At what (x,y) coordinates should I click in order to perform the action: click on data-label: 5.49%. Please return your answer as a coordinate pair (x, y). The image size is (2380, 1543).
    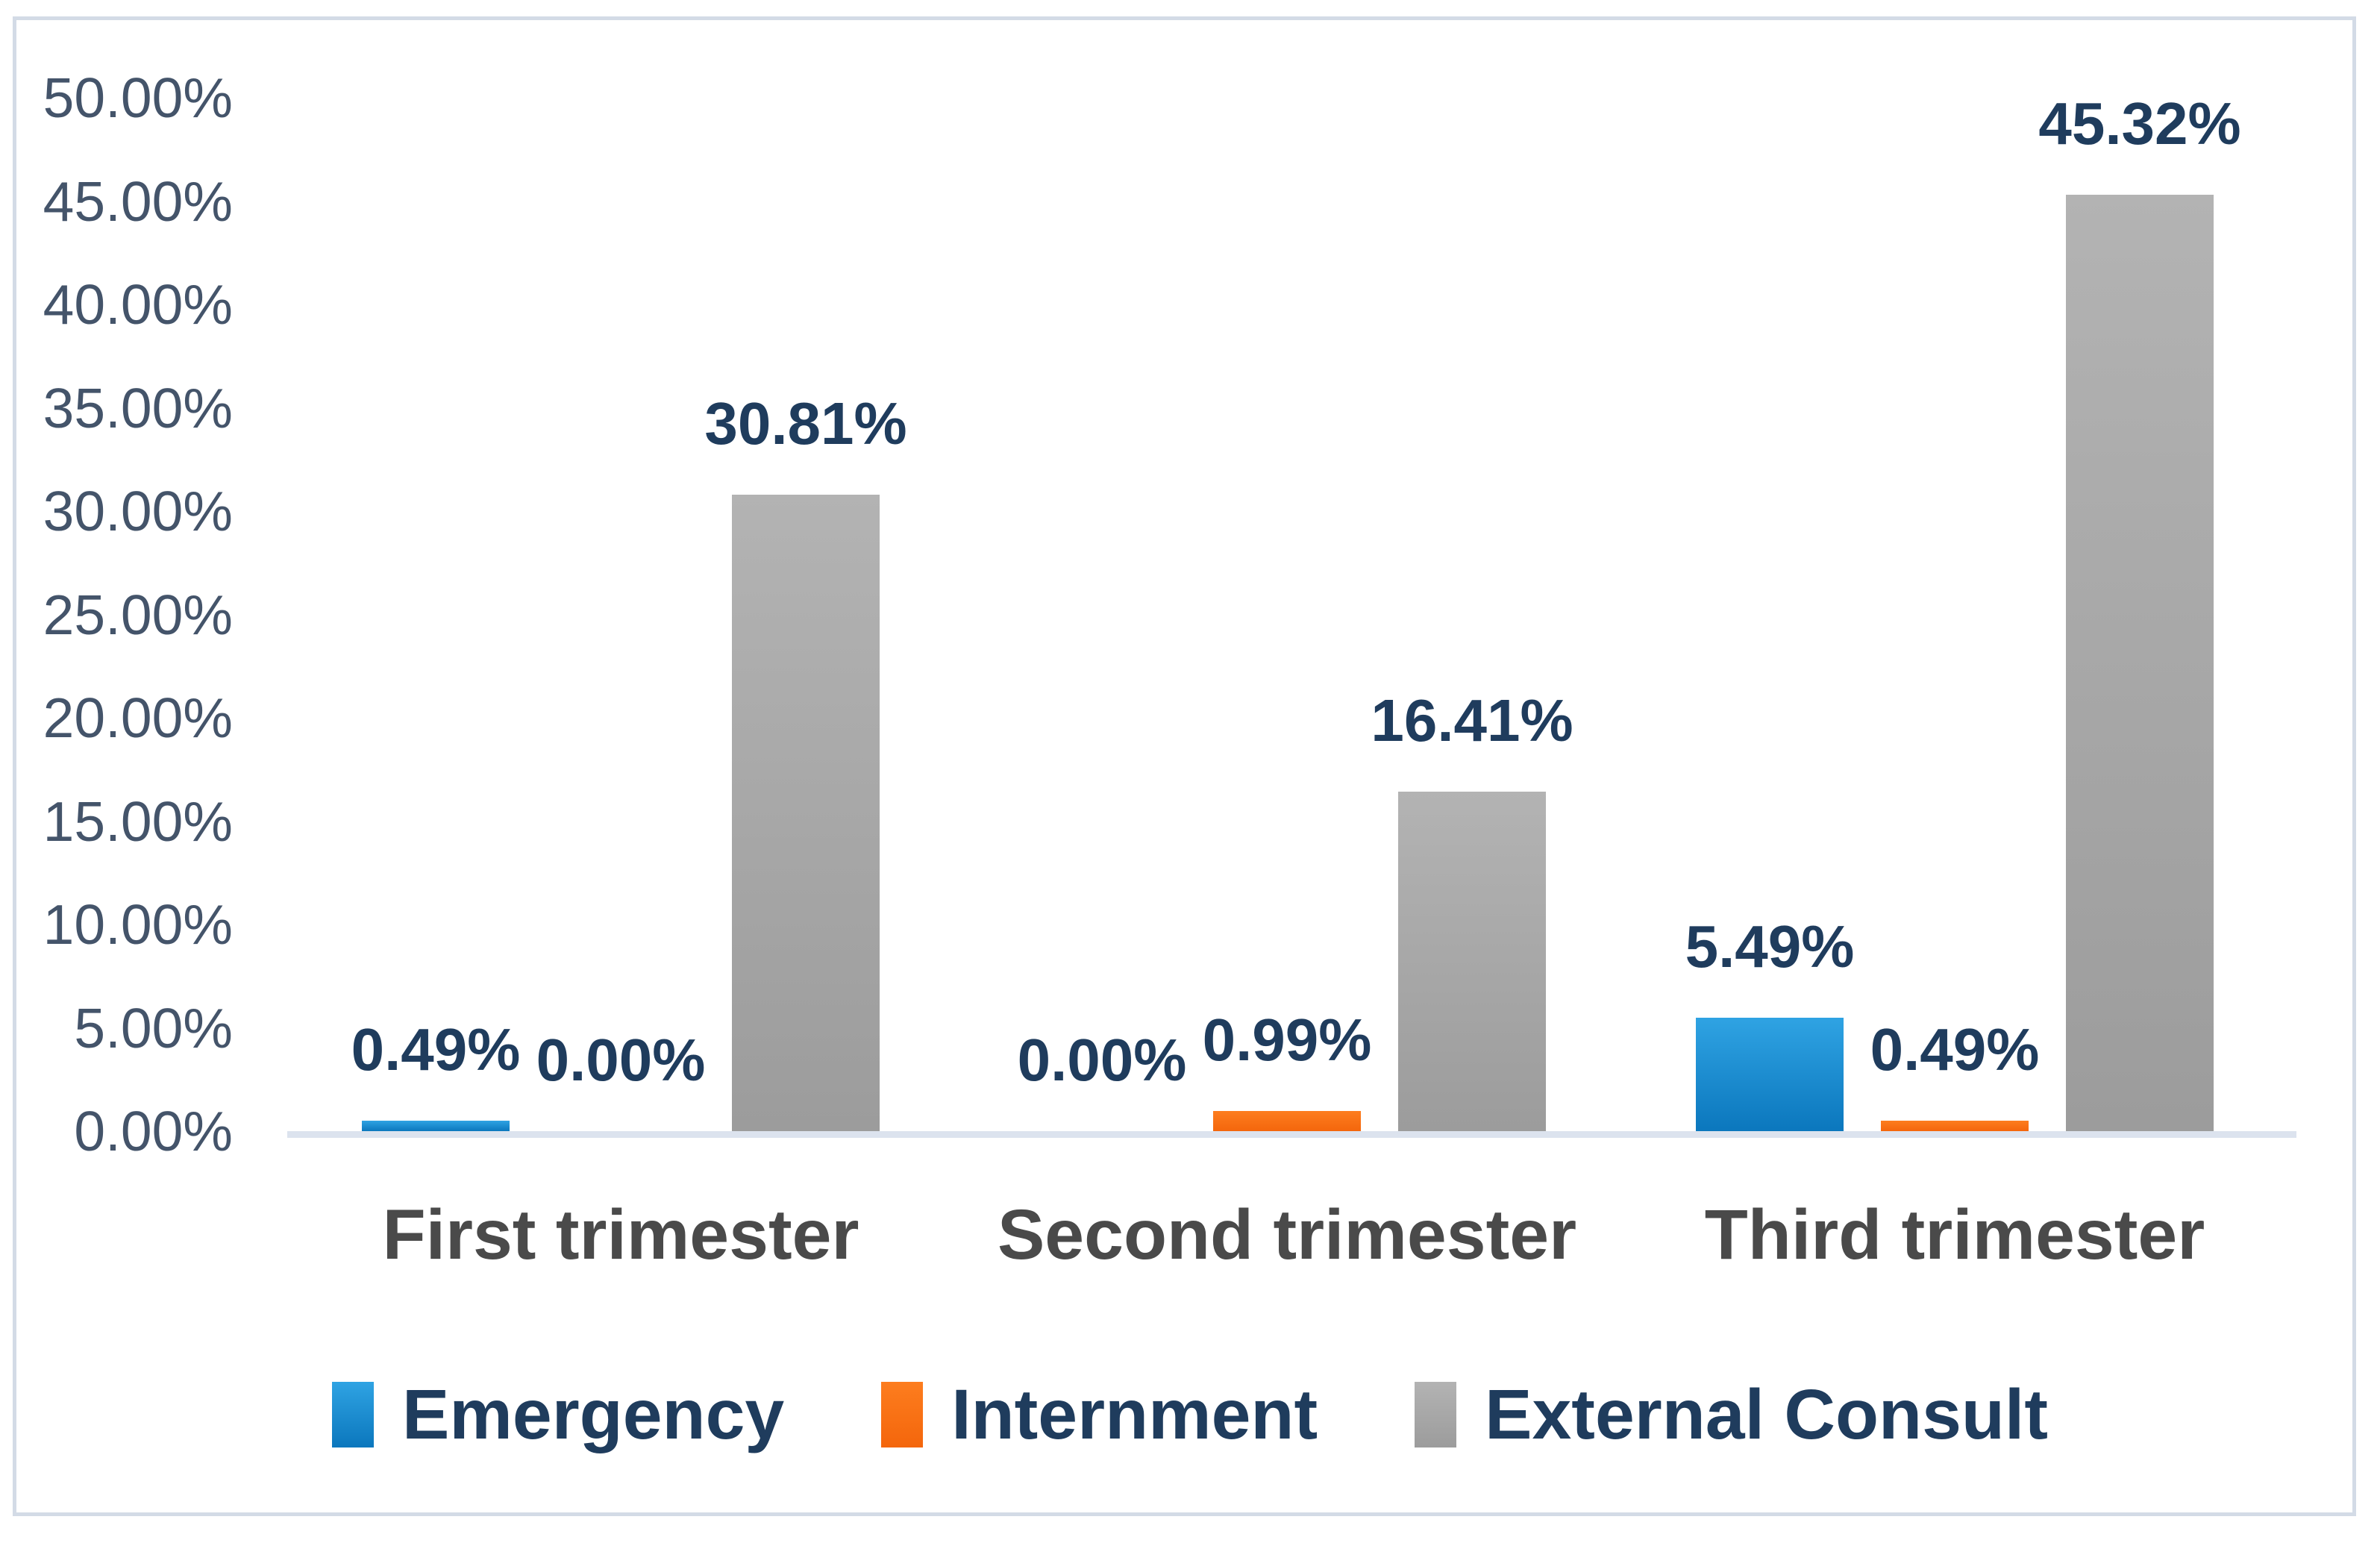
    Looking at the image, I should click on (1770, 947).